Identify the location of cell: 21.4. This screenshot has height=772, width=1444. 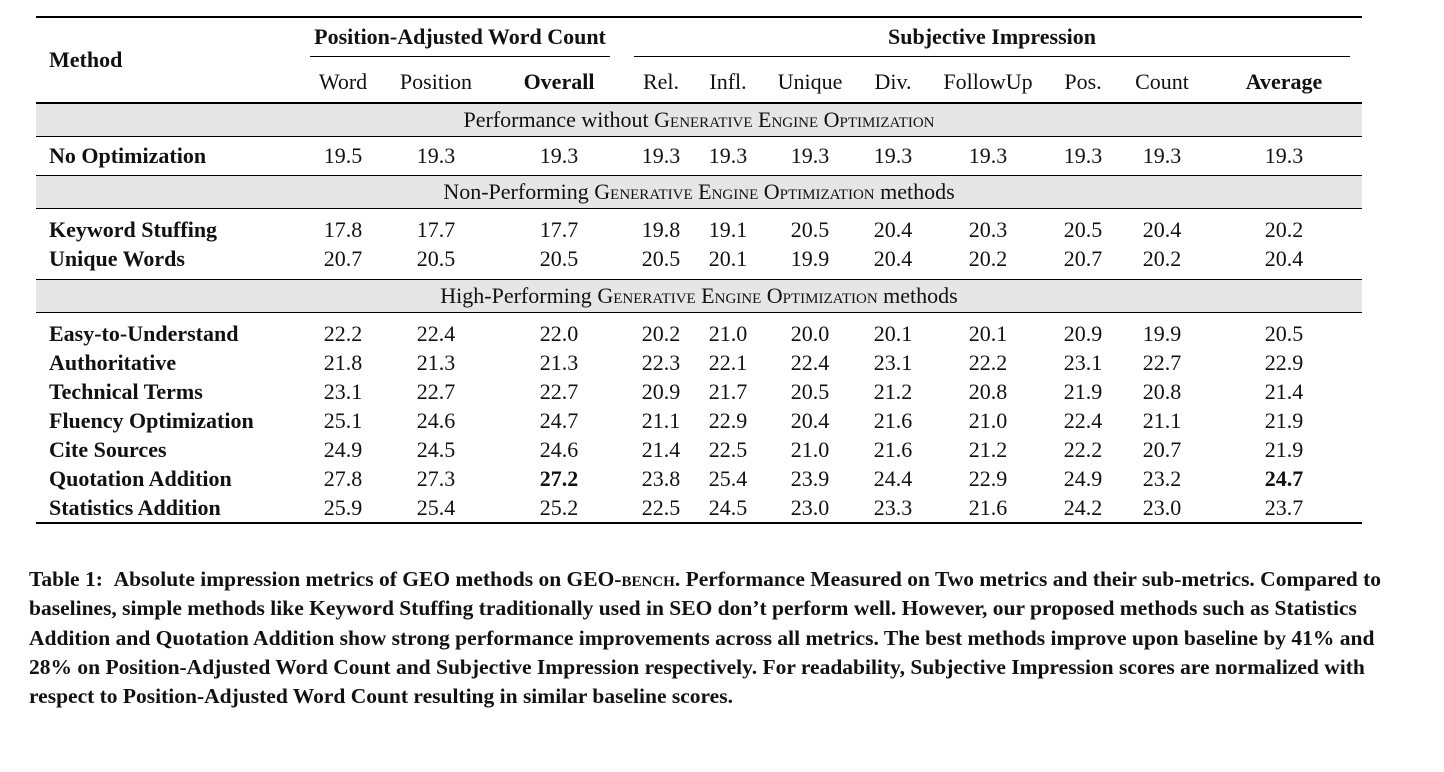
(1284, 391).